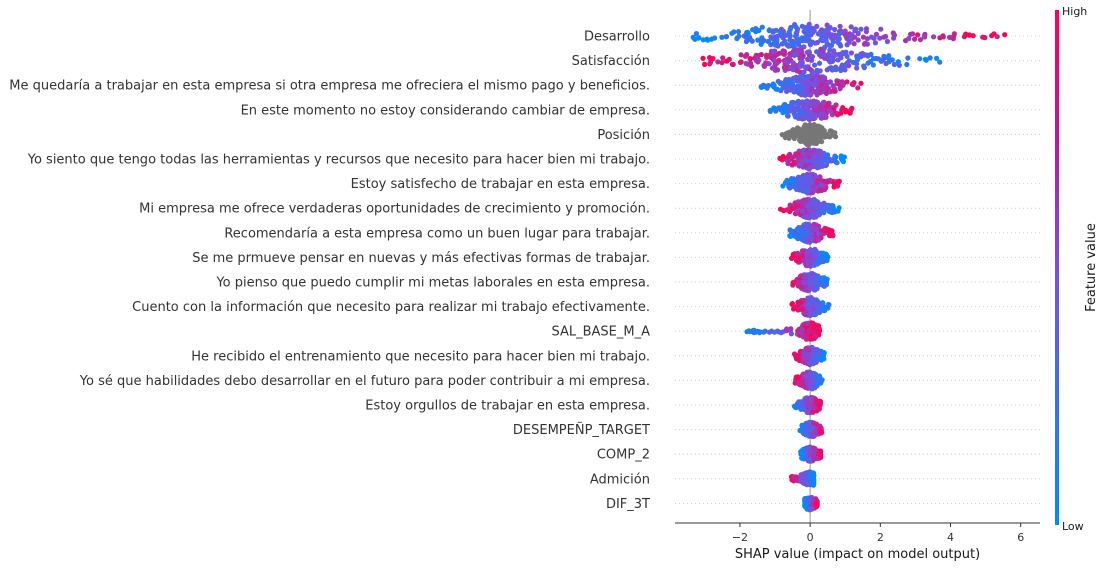 This screenshot has width=1107, height=568. What do you see at coordinates (1073, 526) in the screenshot?
I see `colorbar-low-label: Low` at bounding box center [1073, 526].